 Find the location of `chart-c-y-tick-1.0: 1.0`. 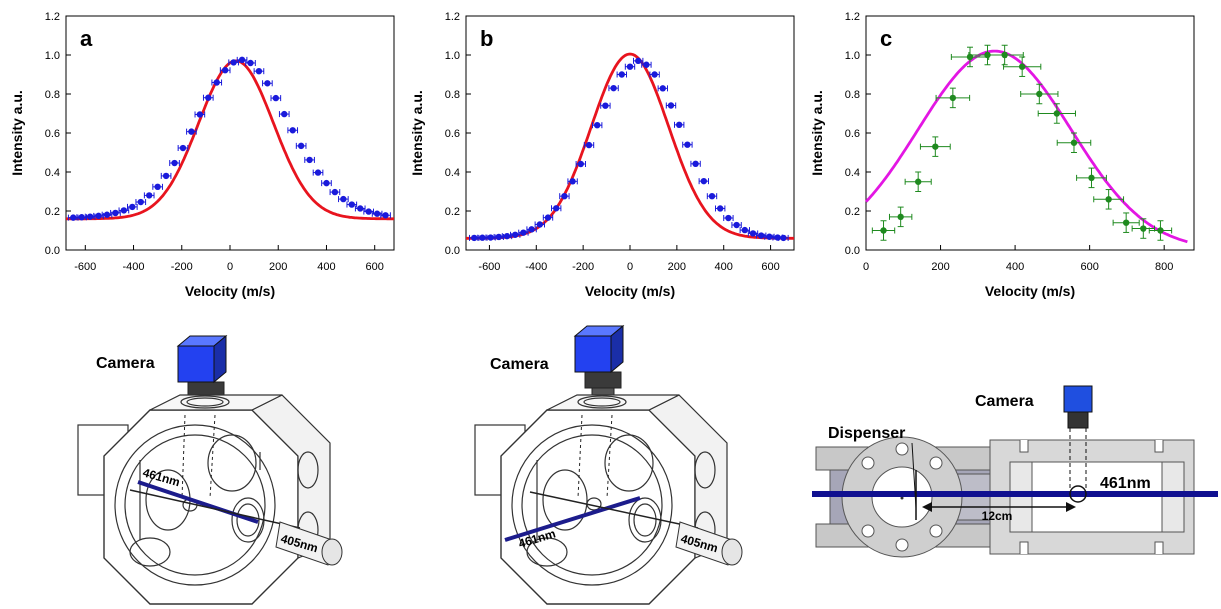

chart-c-y-tick-1.0: 1.0 is located at coordinates (852, 56).